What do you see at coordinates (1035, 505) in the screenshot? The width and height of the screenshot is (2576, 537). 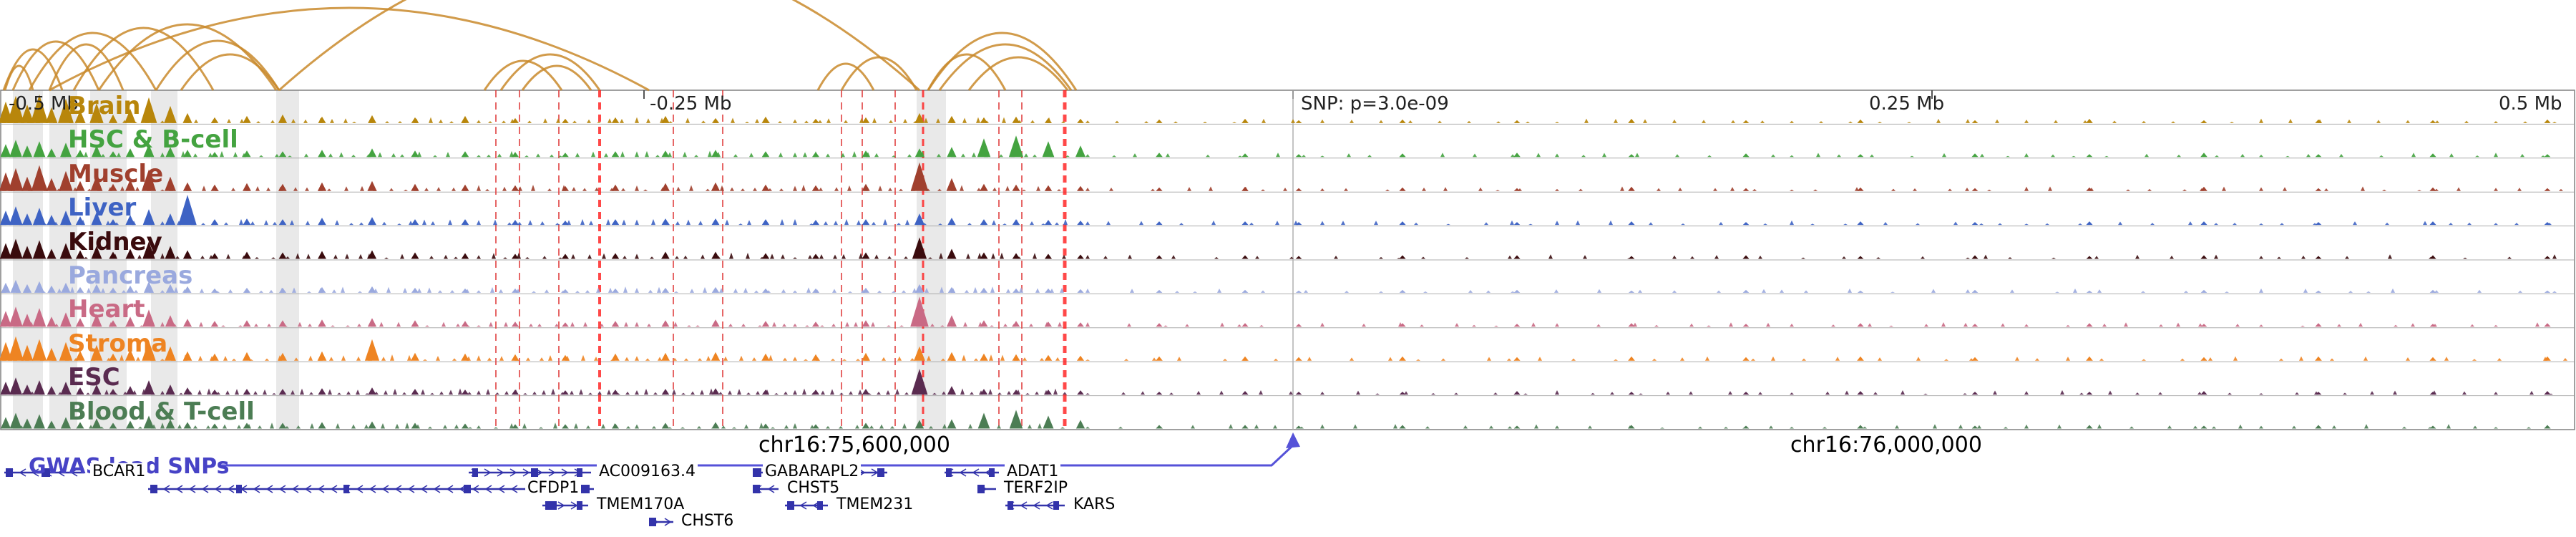 I see `gene-kars` at bounding box center [1035, 505].